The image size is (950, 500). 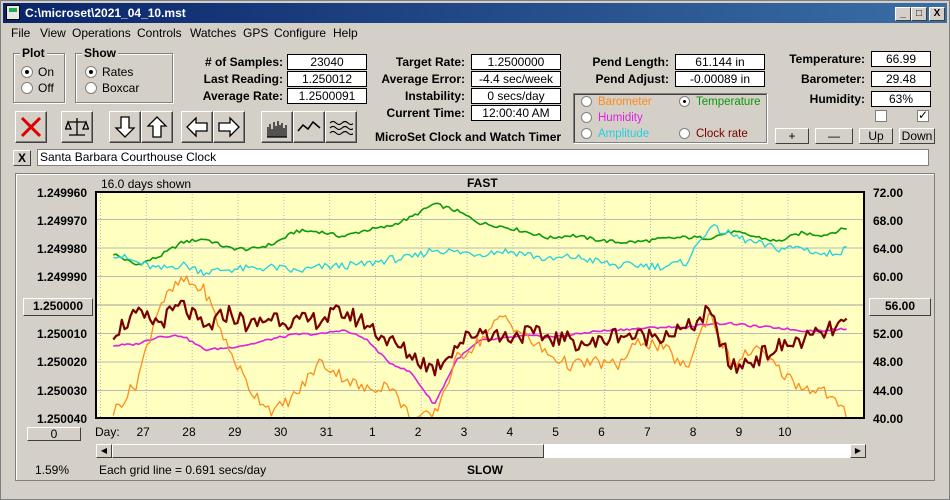 What do you see at coordinates (917, 136) in the screenshot?
I see `down-button: Down` at bounding box center [917, 136].